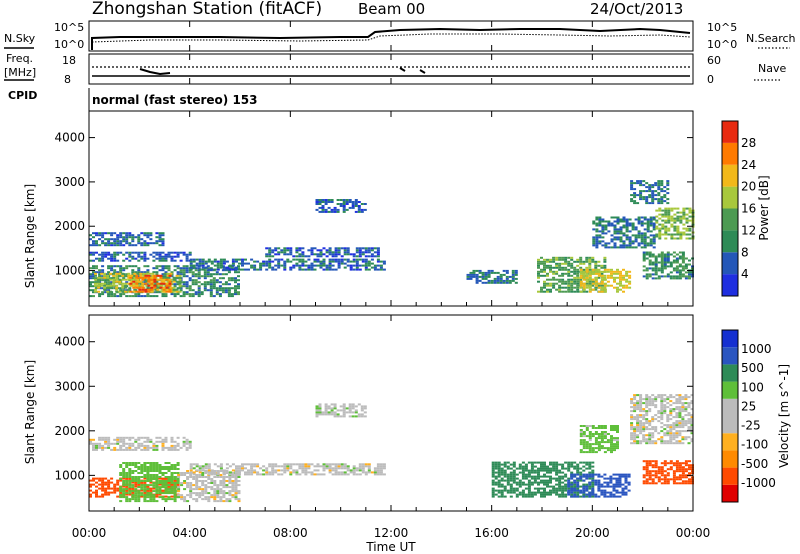 This screenshot has width=800, height=554. I want to click on velocity-colorbar-swatch, so click(730, 356).